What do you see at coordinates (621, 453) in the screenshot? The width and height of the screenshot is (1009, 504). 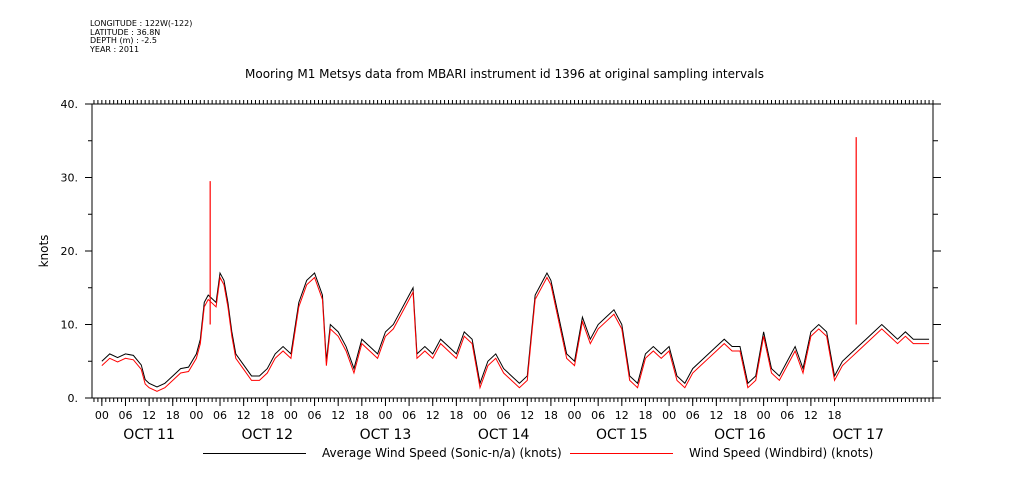 I see `legend-swatch-windbird` at bounding box center [621, 453].